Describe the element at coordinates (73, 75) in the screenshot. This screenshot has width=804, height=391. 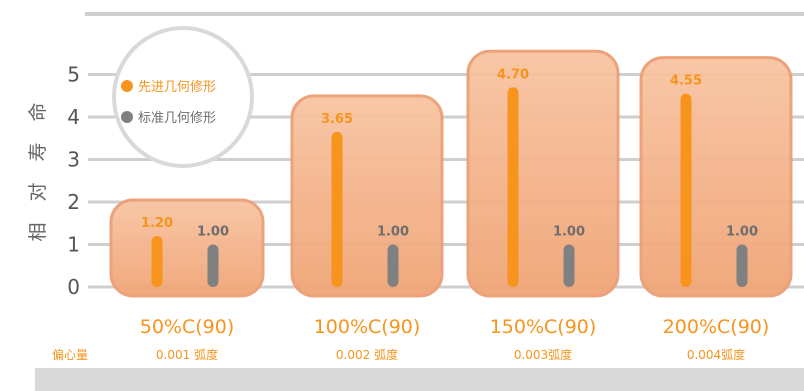
I see `y-tick-label: 5` at that location.